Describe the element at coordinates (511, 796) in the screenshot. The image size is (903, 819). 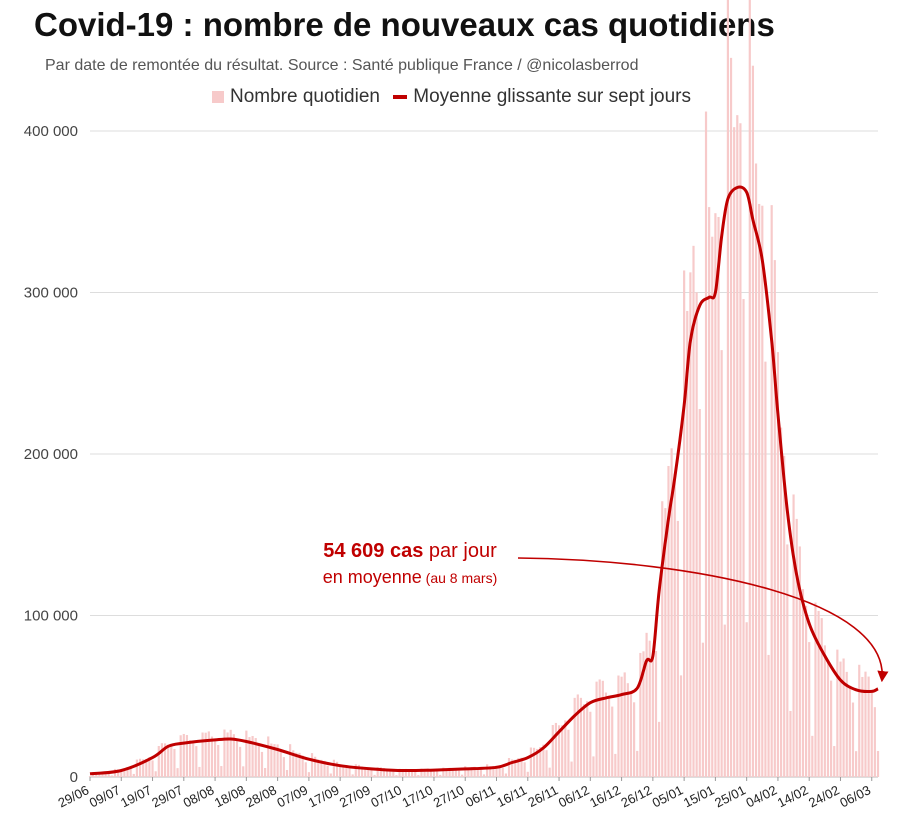
I see `x-tick-label: 16/11` at that location.